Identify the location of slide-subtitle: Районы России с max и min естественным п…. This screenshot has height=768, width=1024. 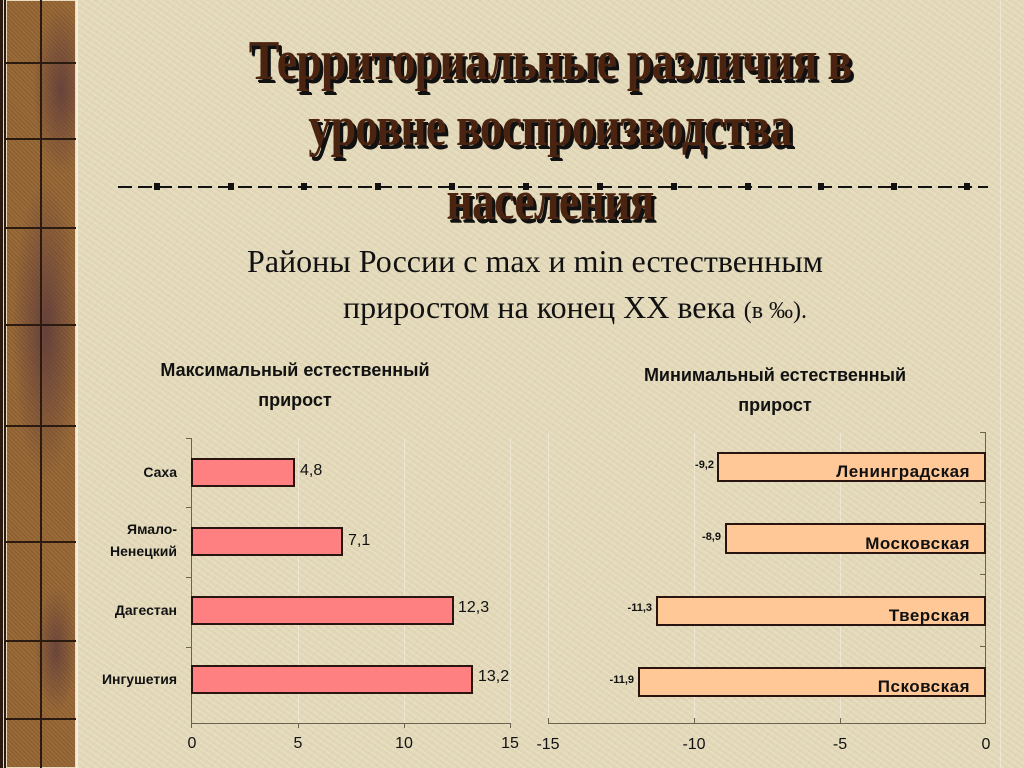
(535, 286).